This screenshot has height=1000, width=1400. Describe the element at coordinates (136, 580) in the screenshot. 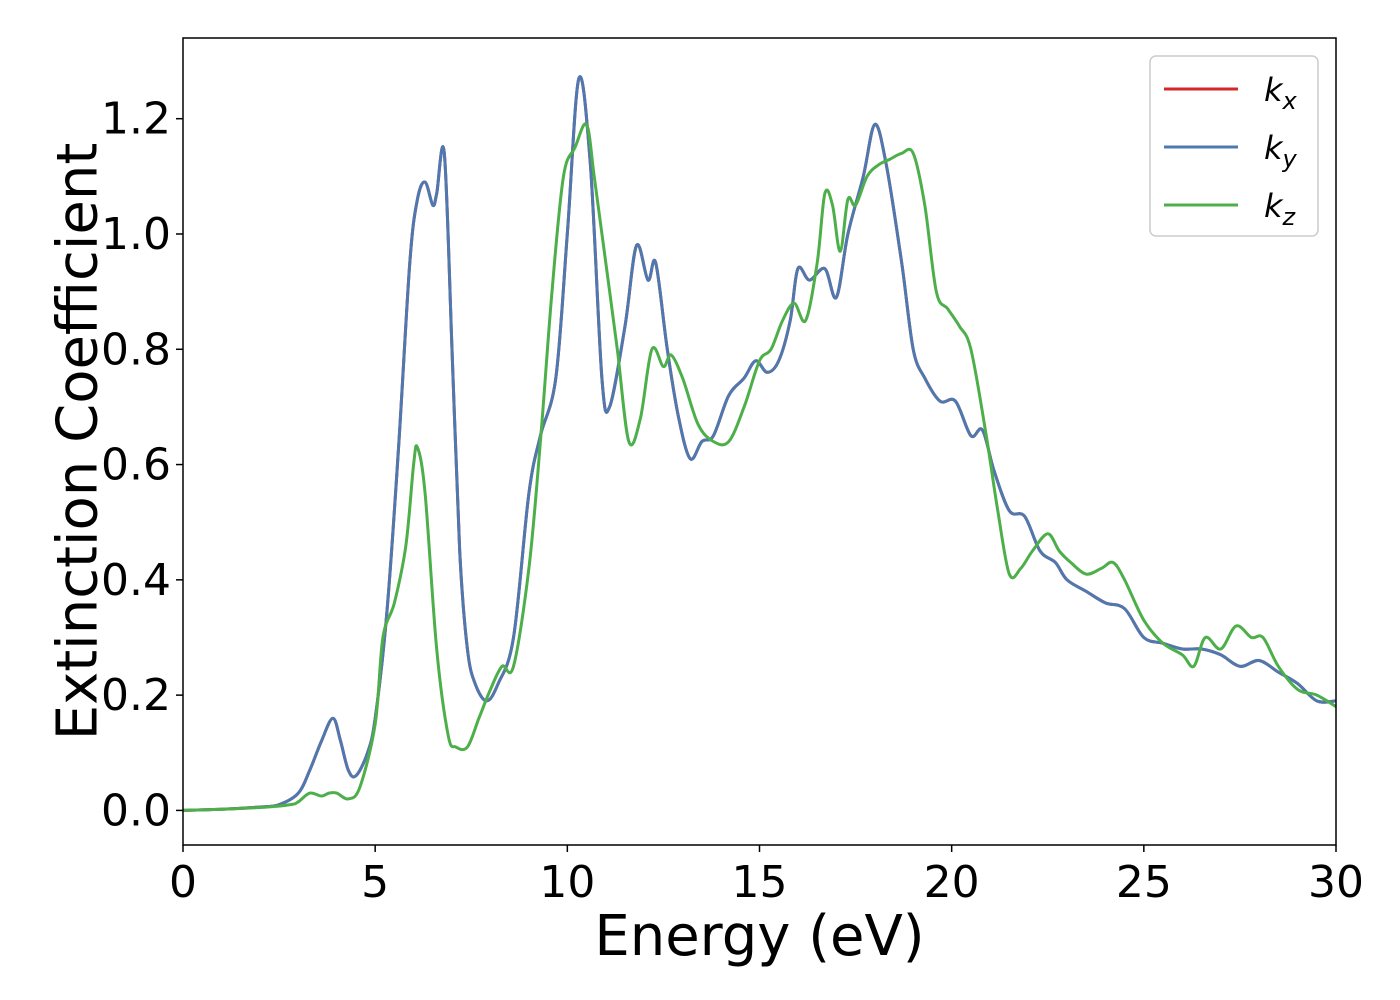

I see `y-tick-label: 0.4` at that location.